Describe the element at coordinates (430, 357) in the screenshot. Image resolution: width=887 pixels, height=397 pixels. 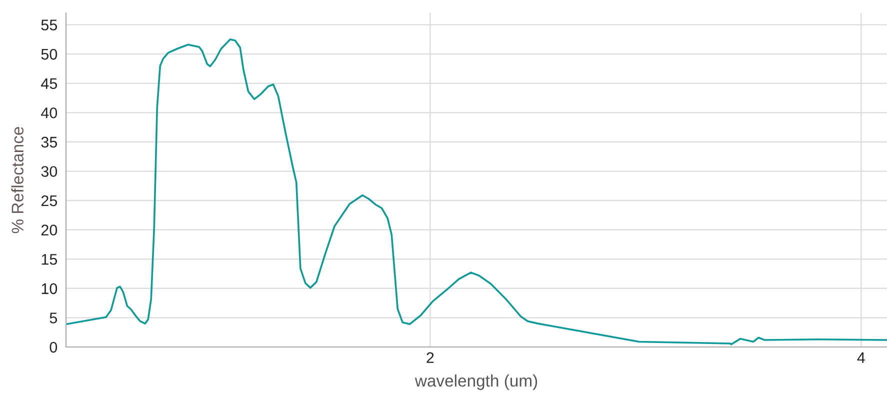
I see `x-tick-label: 2` at that location.